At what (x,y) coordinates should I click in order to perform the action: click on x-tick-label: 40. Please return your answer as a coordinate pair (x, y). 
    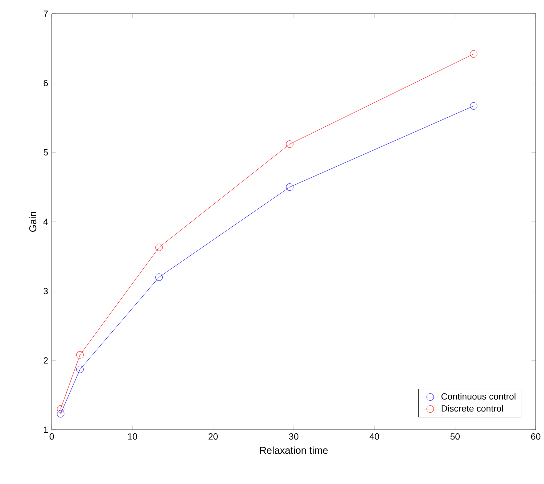
    Looking at the image, I should click on (375, 437).